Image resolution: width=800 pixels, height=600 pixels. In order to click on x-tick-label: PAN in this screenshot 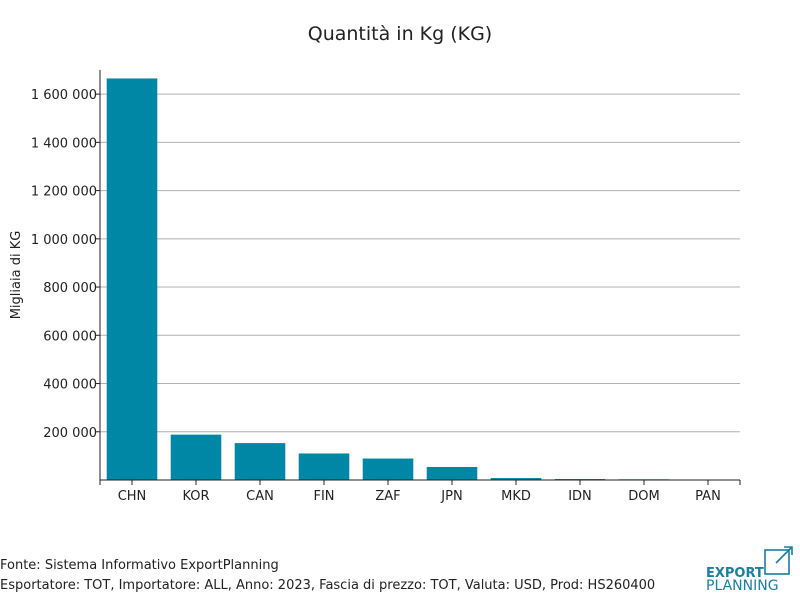, I will do `click(708, 496)`.